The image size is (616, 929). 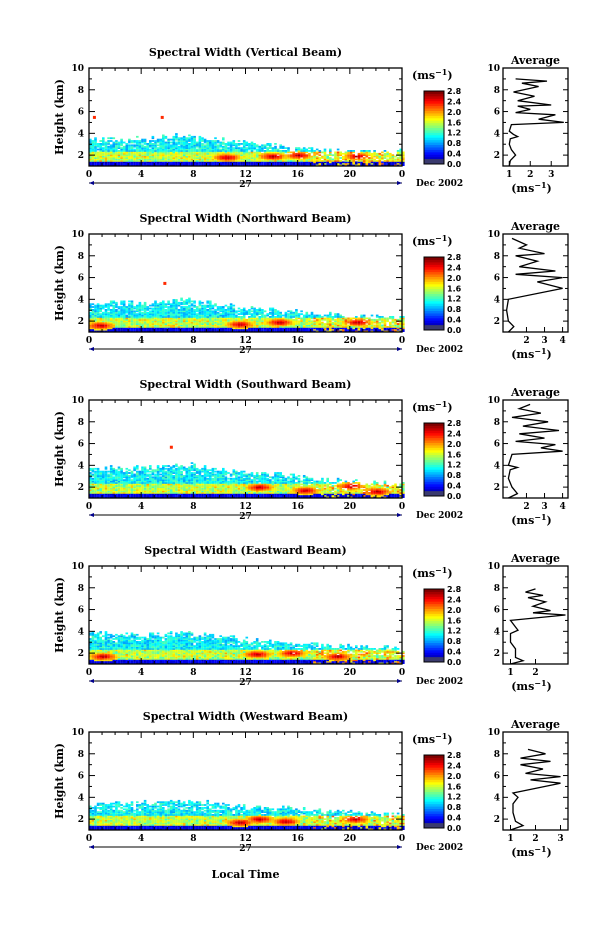 I want to click on colorbar-label: 1.2, so click(x=454, y=133).